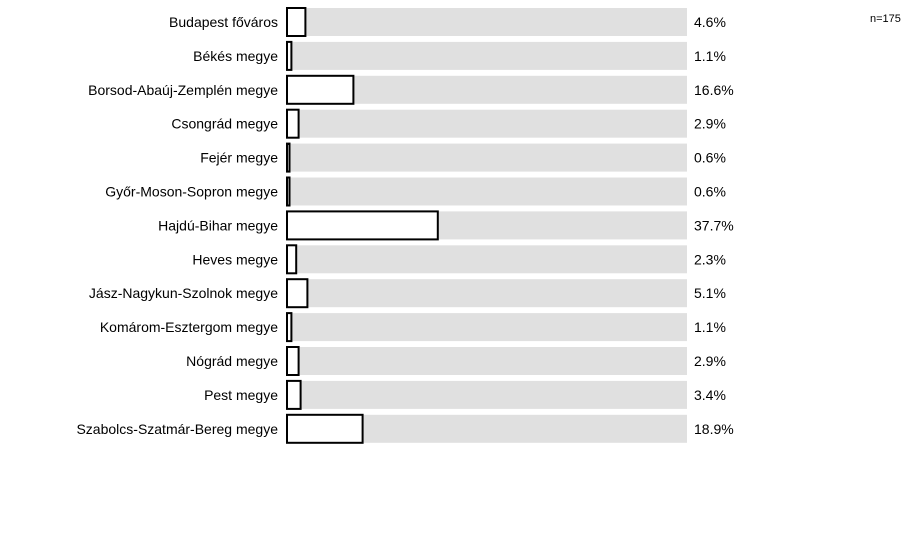 The width and height of the screenshot is (907, 544). What do you see at coordinates (189, 327) in the screenshot?
I see `category-label: Komárom-Esztergom megye` at bounding box center [189, 327].